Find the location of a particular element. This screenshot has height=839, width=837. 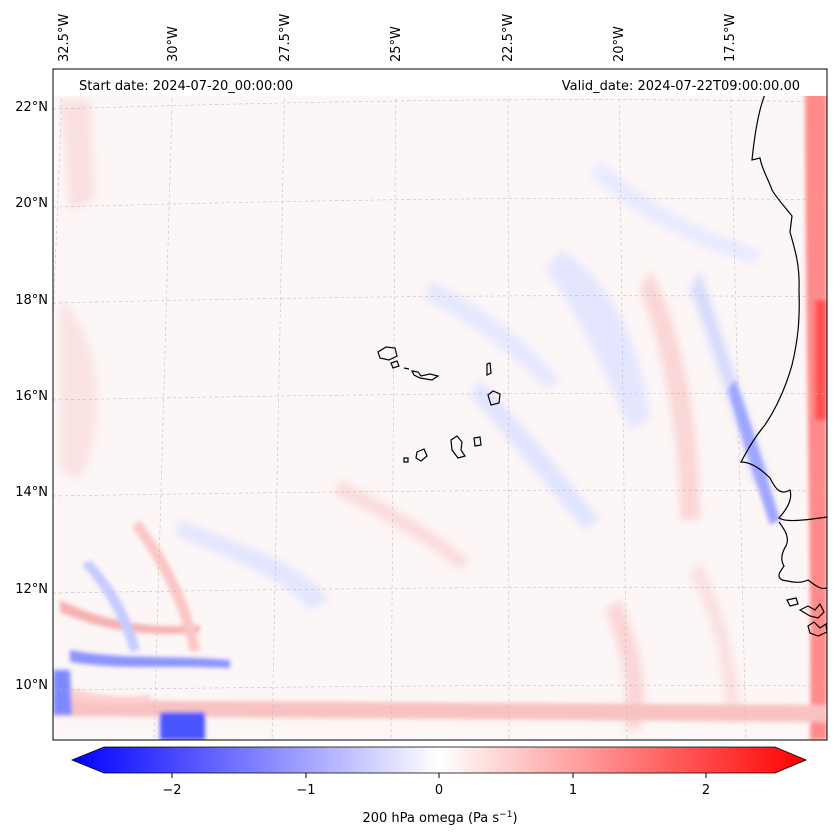

colorbar-title: 200 hPa omega (Pa s−1) is located at coordinates (439, 818).